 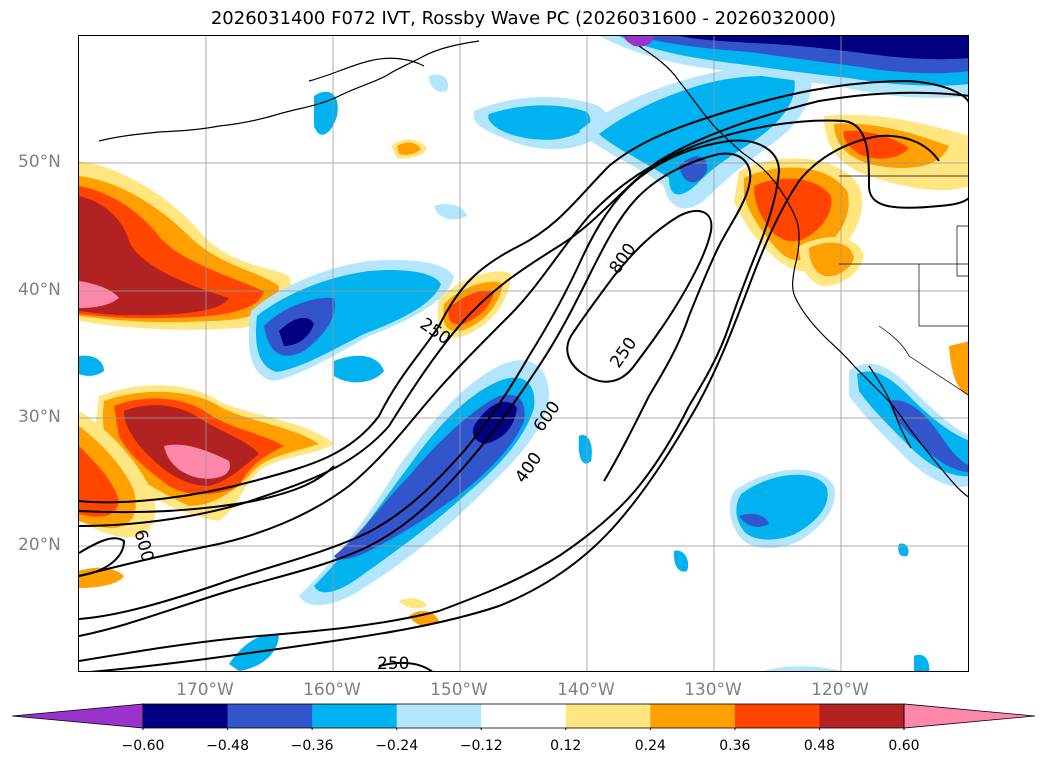 What do you see at coordinates (39, 290) in the screenshot?
I see `lat-label-40n: 40°N` at bounding box center [39, 290].